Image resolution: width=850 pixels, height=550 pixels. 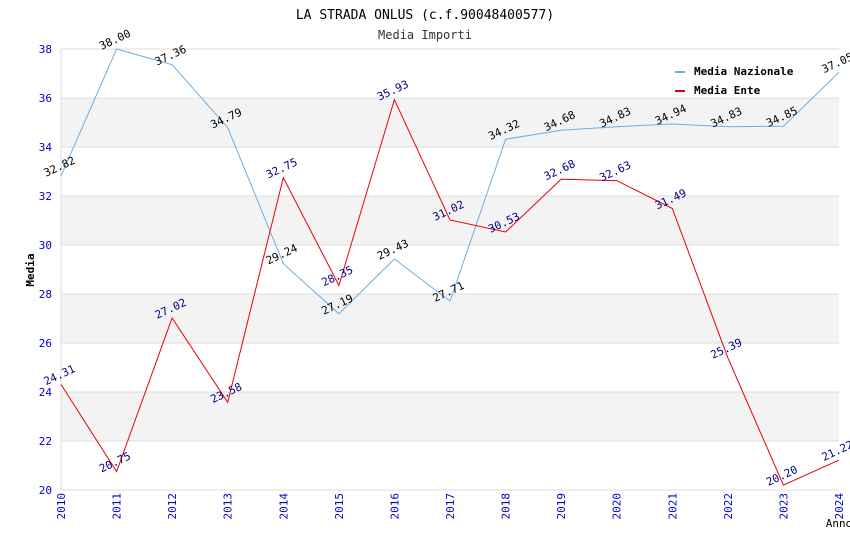 What do you see at coordinates (617, 506) in the screenshot?
I see `x-tick-label: 2020` at bounding box center [617, 506].